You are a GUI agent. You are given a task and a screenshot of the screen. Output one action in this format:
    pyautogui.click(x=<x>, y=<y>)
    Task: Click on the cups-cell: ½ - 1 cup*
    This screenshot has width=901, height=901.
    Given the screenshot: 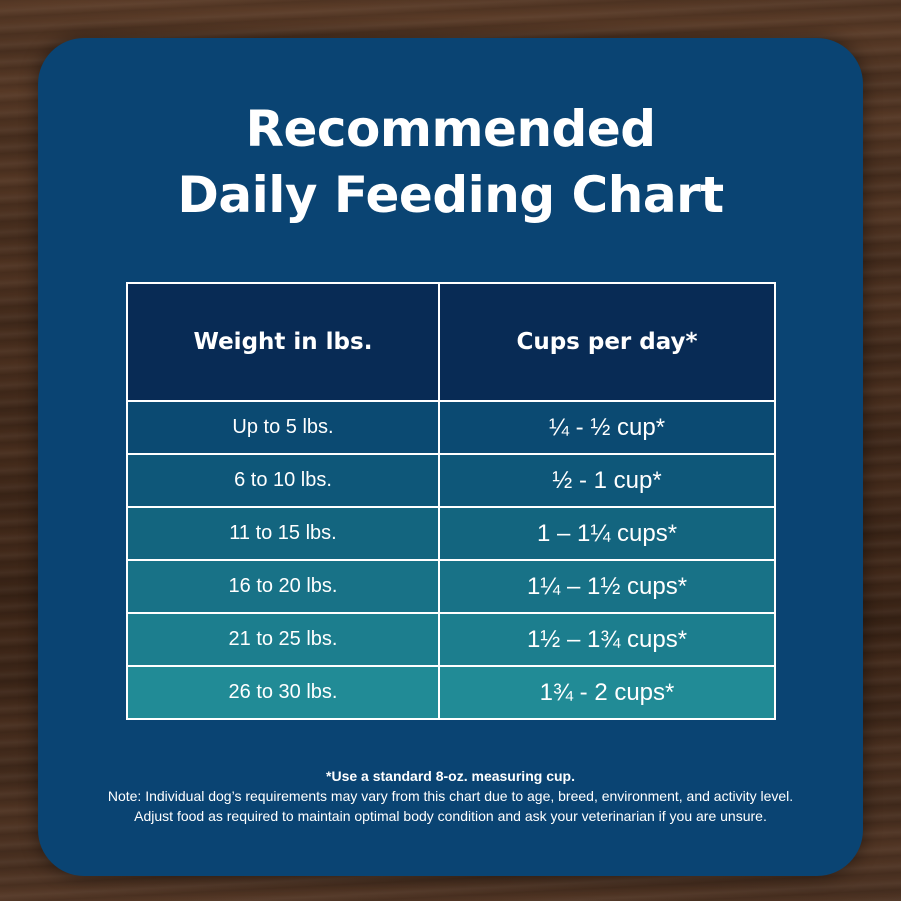 What is the action you would take?
    pyautogui.click(x=607, y=480)
    